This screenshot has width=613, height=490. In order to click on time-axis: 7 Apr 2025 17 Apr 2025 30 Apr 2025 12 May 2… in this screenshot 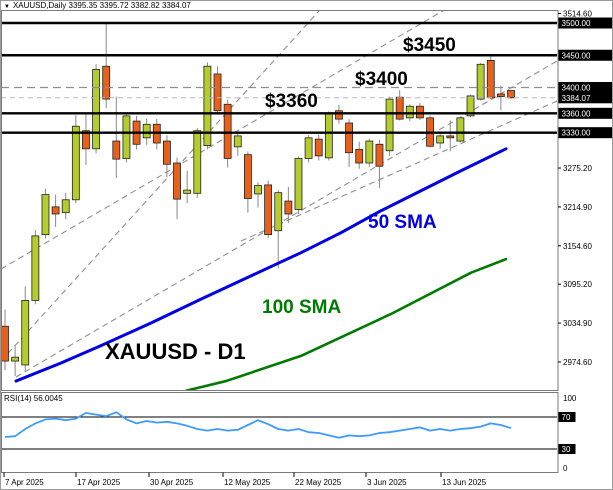, I will do `click(245, 479)`.